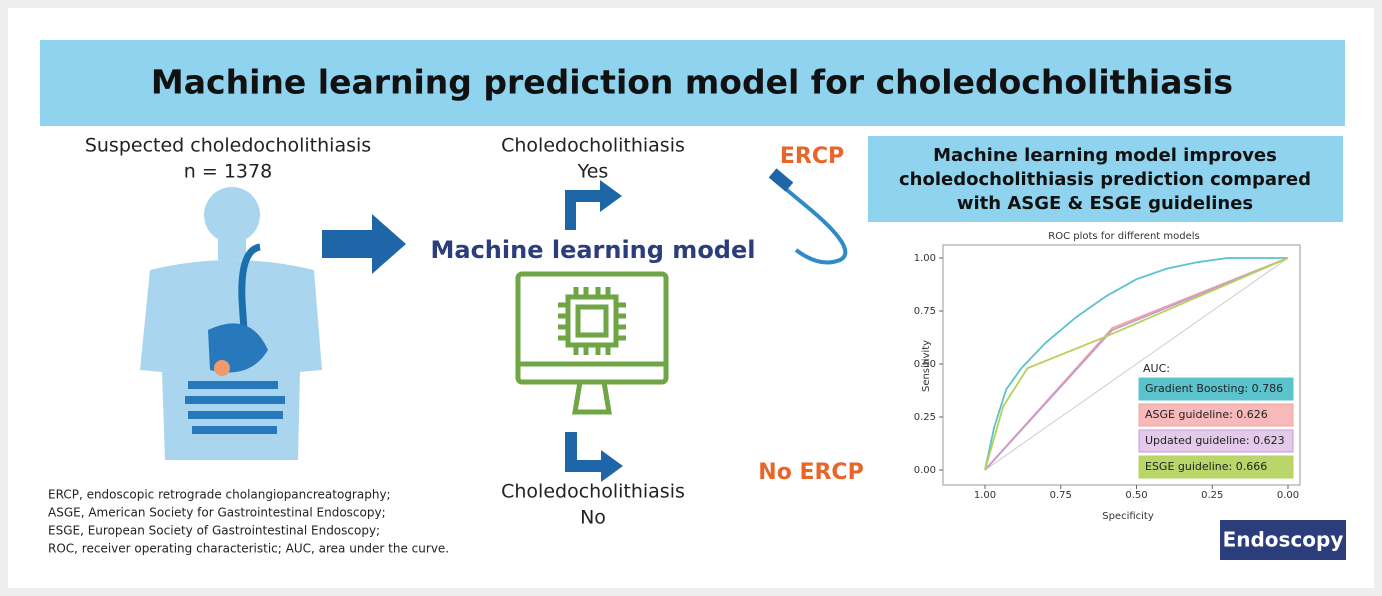 This screenshot has width=1382, height=596. Describe the element at coordinates (1206, 466) in the screenshot. I see `legend-label: ESGE guideline: 0.666` at that location.